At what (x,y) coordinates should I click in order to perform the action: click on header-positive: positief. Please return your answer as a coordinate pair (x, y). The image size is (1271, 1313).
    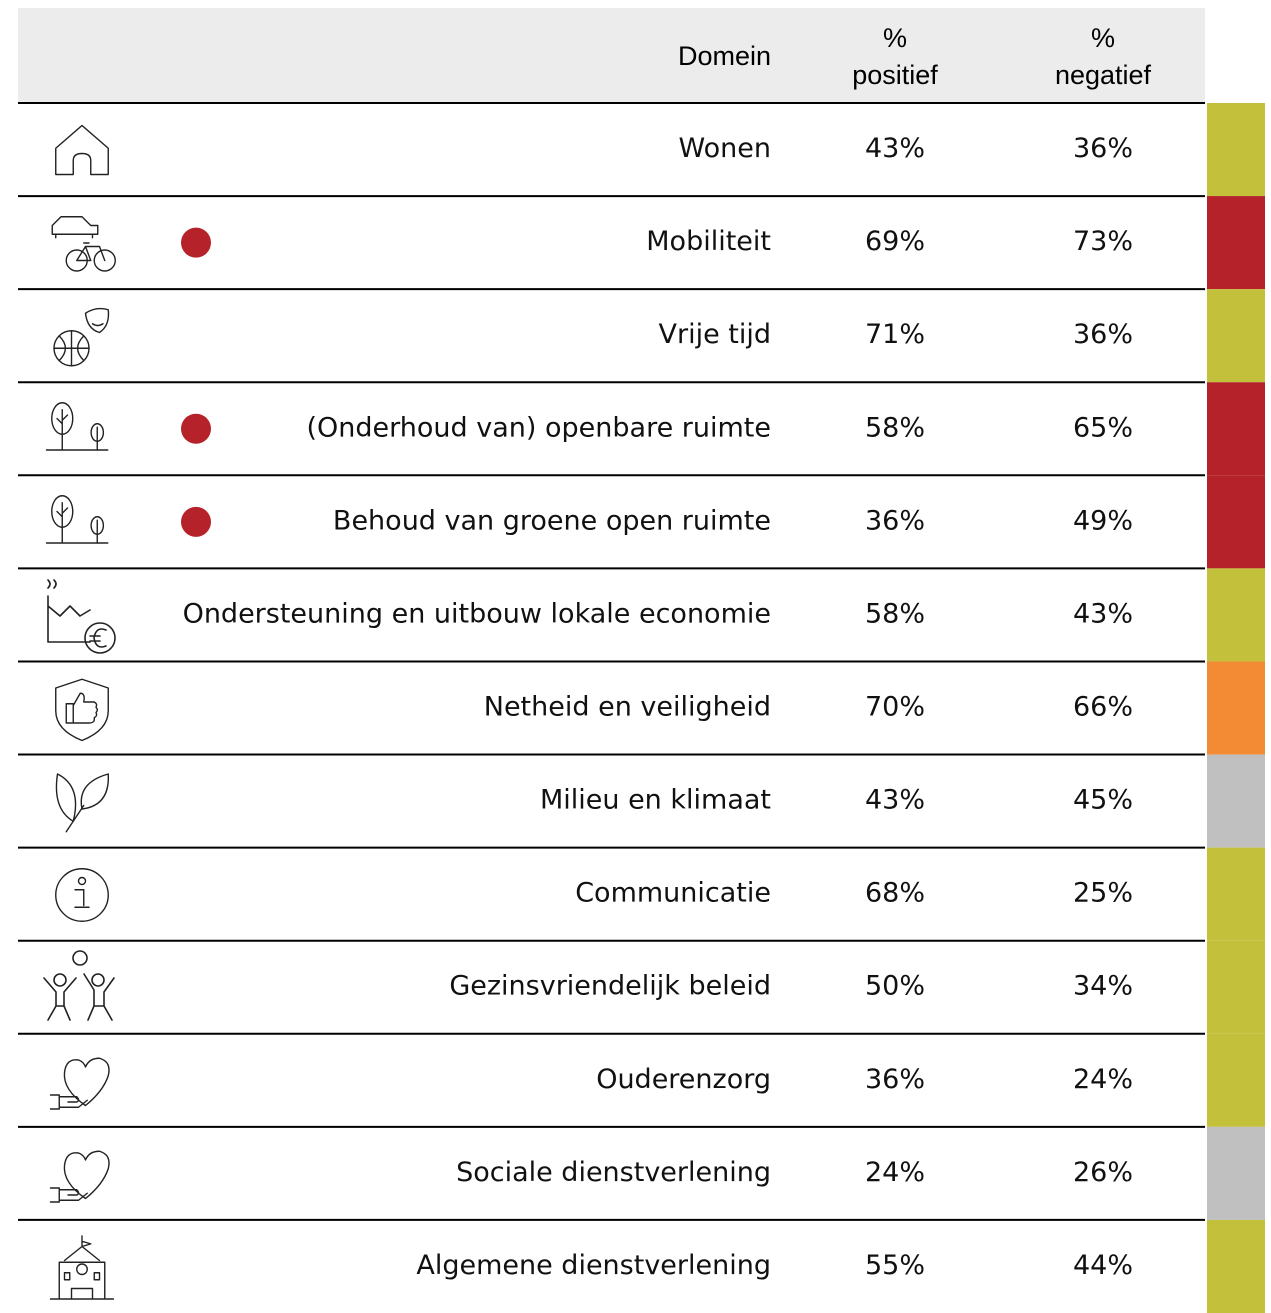
    Looking at the image, I should click on (895, 75).